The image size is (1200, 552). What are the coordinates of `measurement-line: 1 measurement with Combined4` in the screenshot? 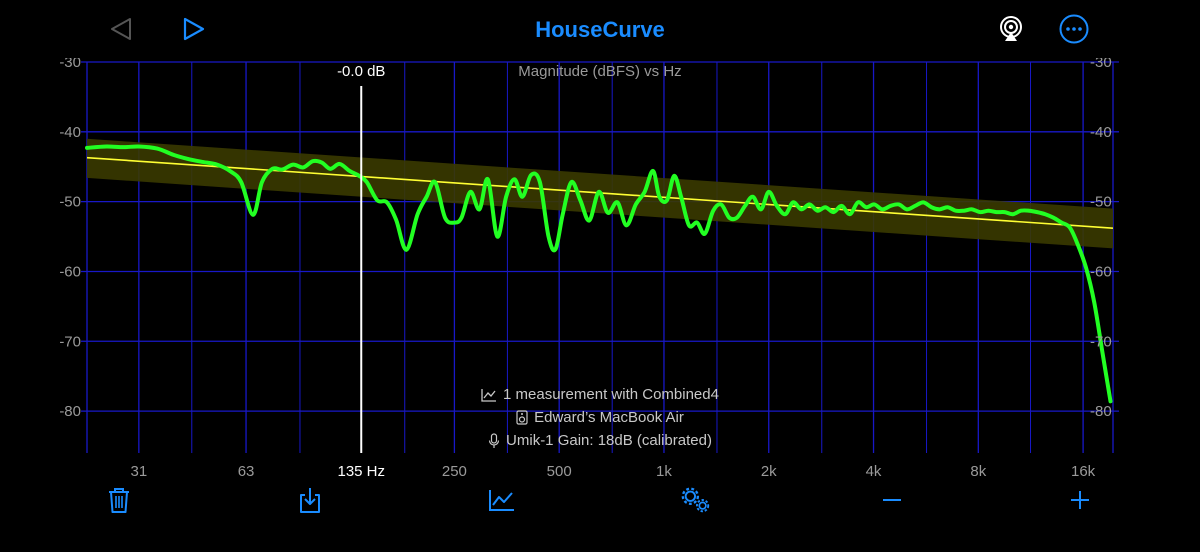 It's located at (600, 394).